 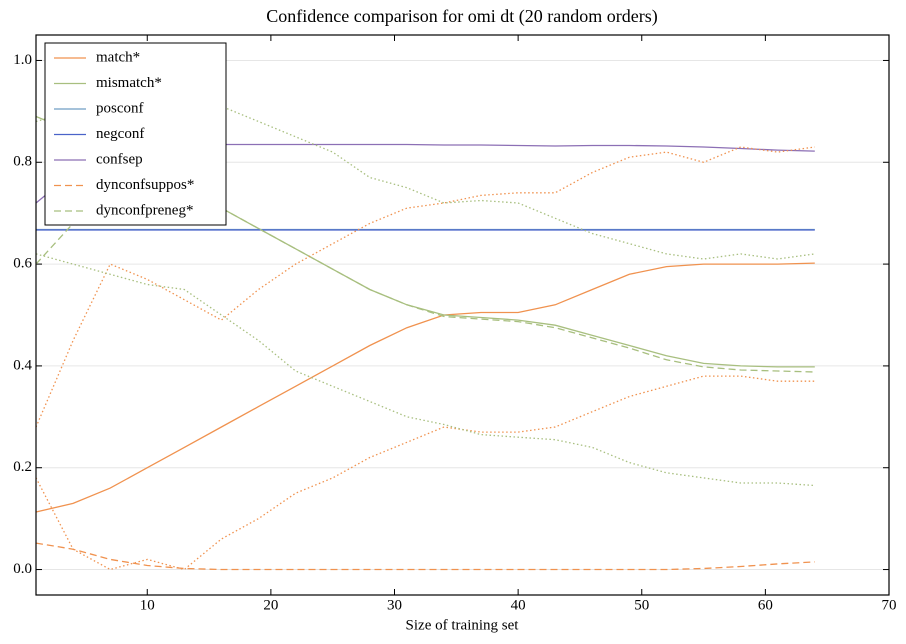 I want to click on x-tick-label: 30, so click(x=394, y=605).